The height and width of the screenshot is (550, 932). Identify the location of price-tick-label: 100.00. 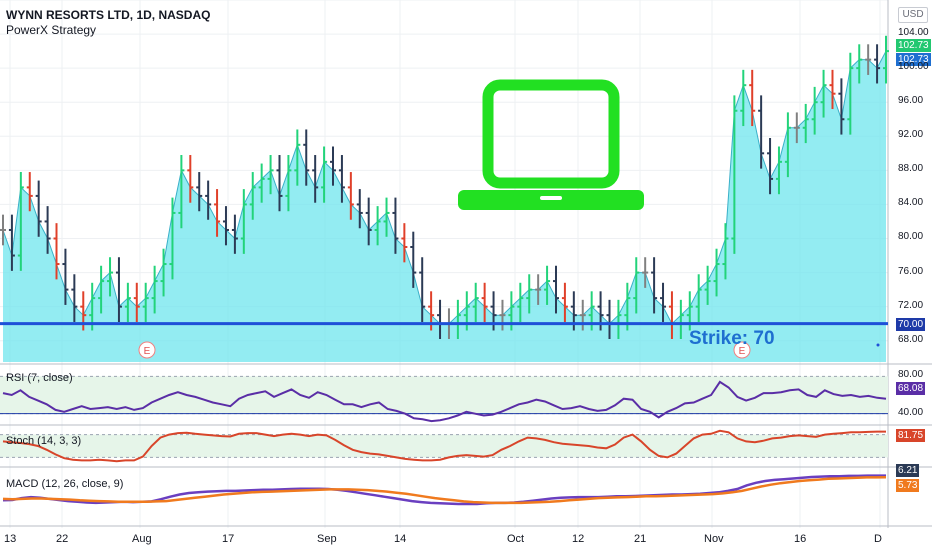
(913, 67).